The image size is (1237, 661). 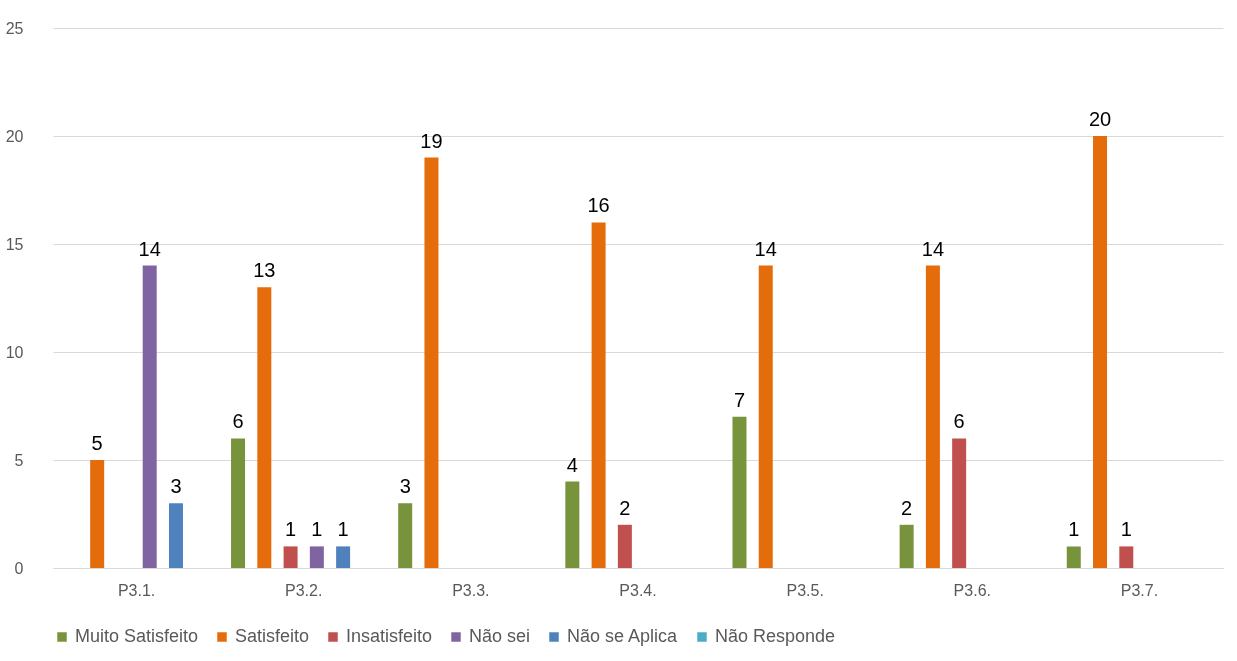 I want to click on data-label: 4, so click(x=572, y=464).